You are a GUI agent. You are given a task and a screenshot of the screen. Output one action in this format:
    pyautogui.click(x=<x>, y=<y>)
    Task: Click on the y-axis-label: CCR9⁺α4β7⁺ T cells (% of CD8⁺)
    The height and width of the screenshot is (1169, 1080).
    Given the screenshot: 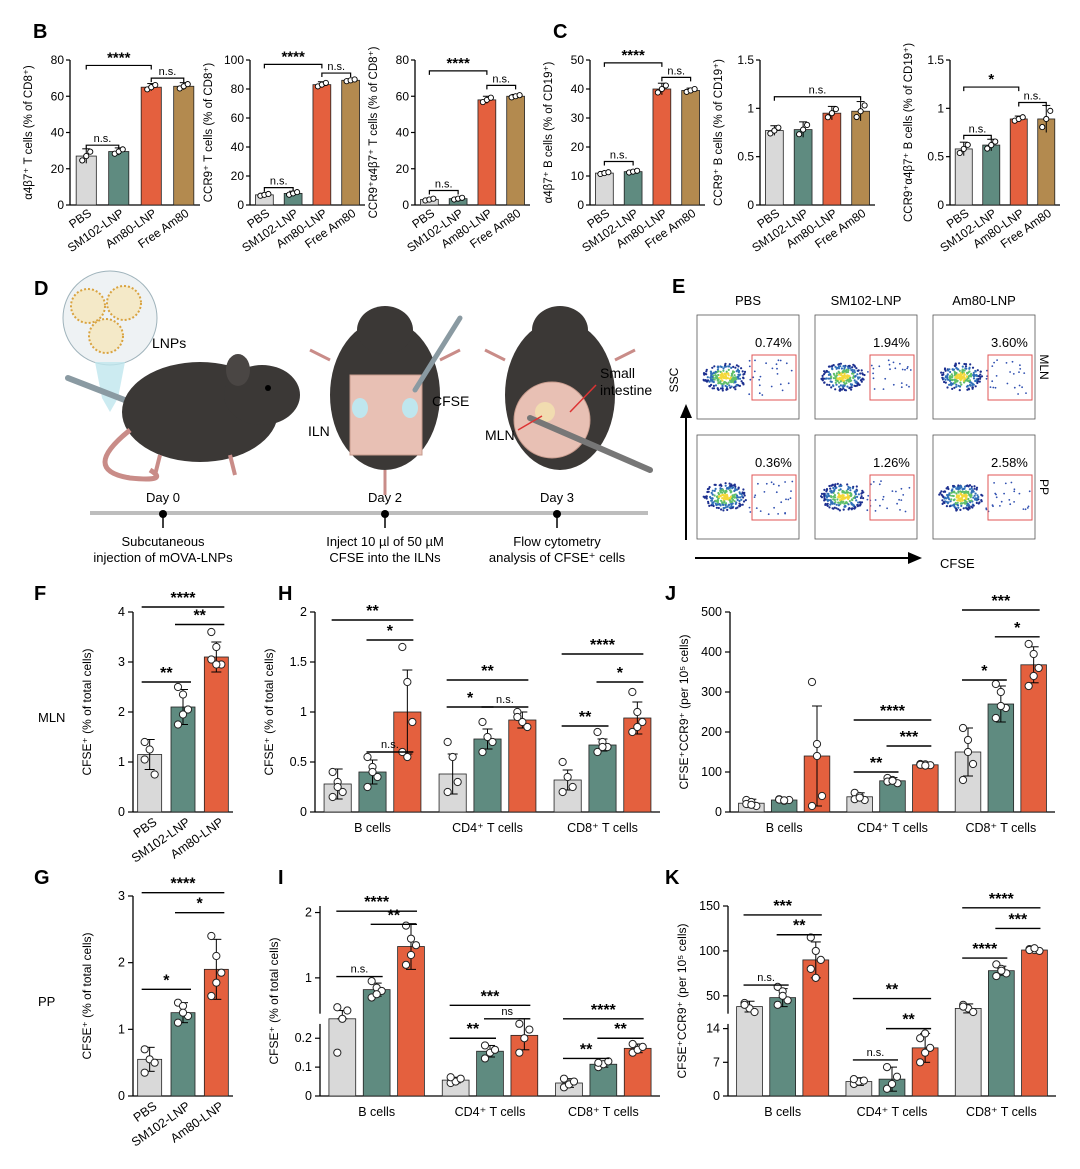 What is the action you would take?
    pyautogui.click(x=374, y=132)
    